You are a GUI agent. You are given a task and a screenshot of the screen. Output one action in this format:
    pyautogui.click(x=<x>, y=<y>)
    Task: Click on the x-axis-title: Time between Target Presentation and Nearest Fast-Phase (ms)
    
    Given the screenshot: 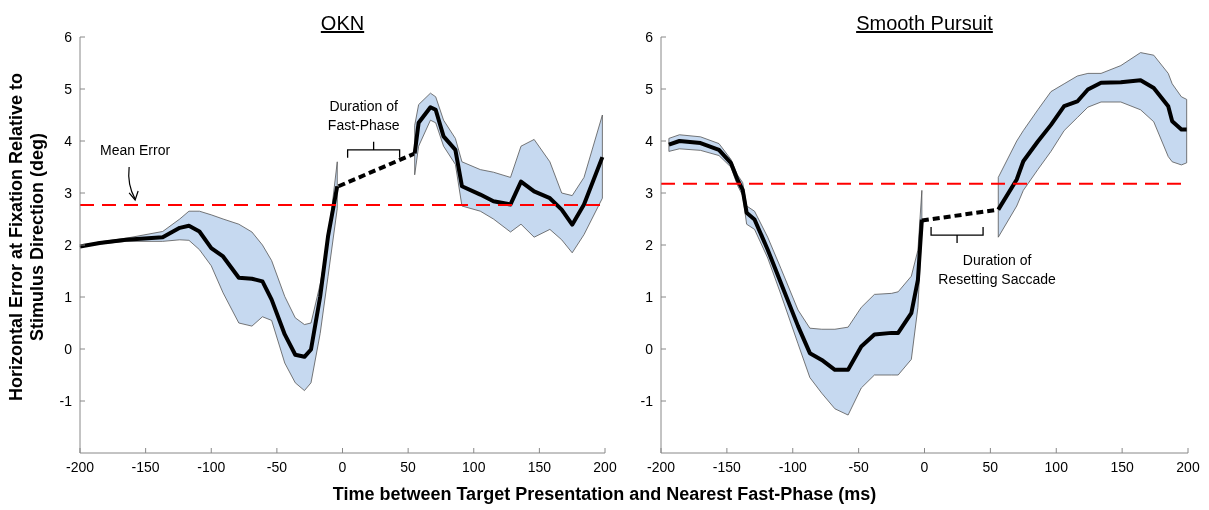 What is the action you would take?
    pyautogui.click(x=604, y=494)
    